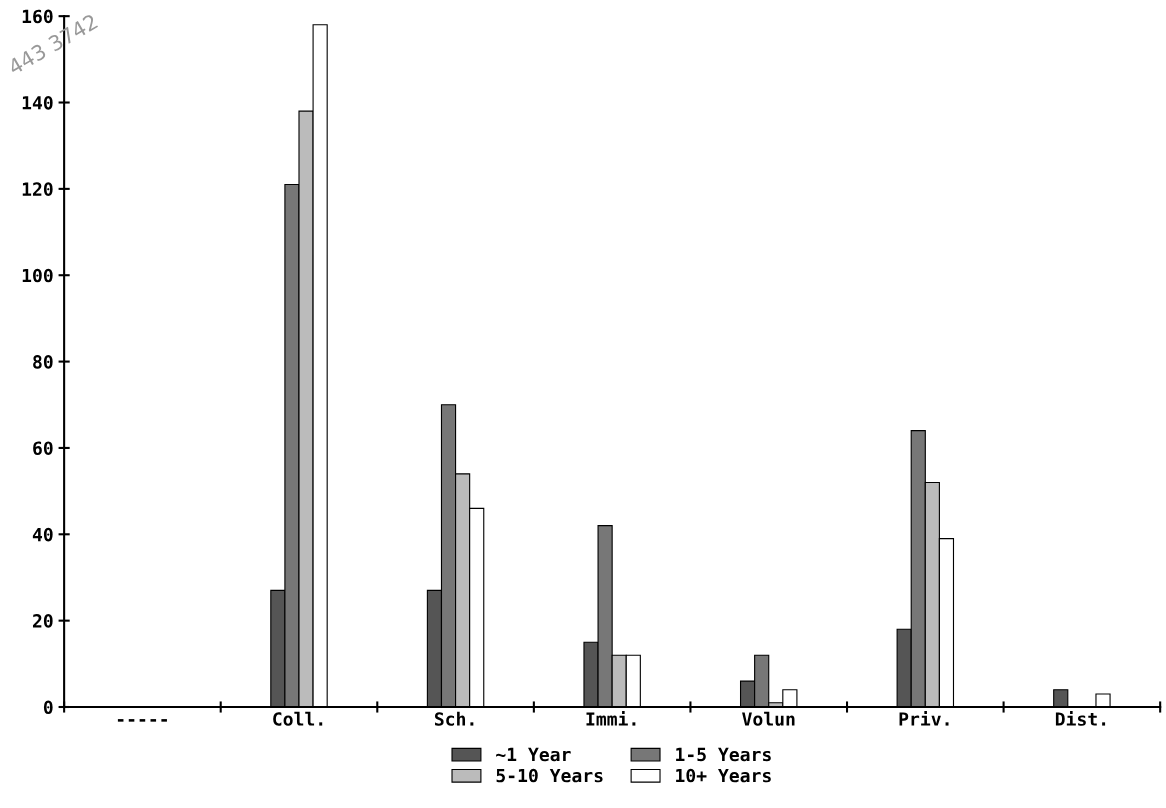 Image resolution: width=1166 pixels, height=808 pixels. What do you see at coordinates (298, 718) in the screenshot?
I see `x-tick-label: Coll.` at bounding box center [298, 718].